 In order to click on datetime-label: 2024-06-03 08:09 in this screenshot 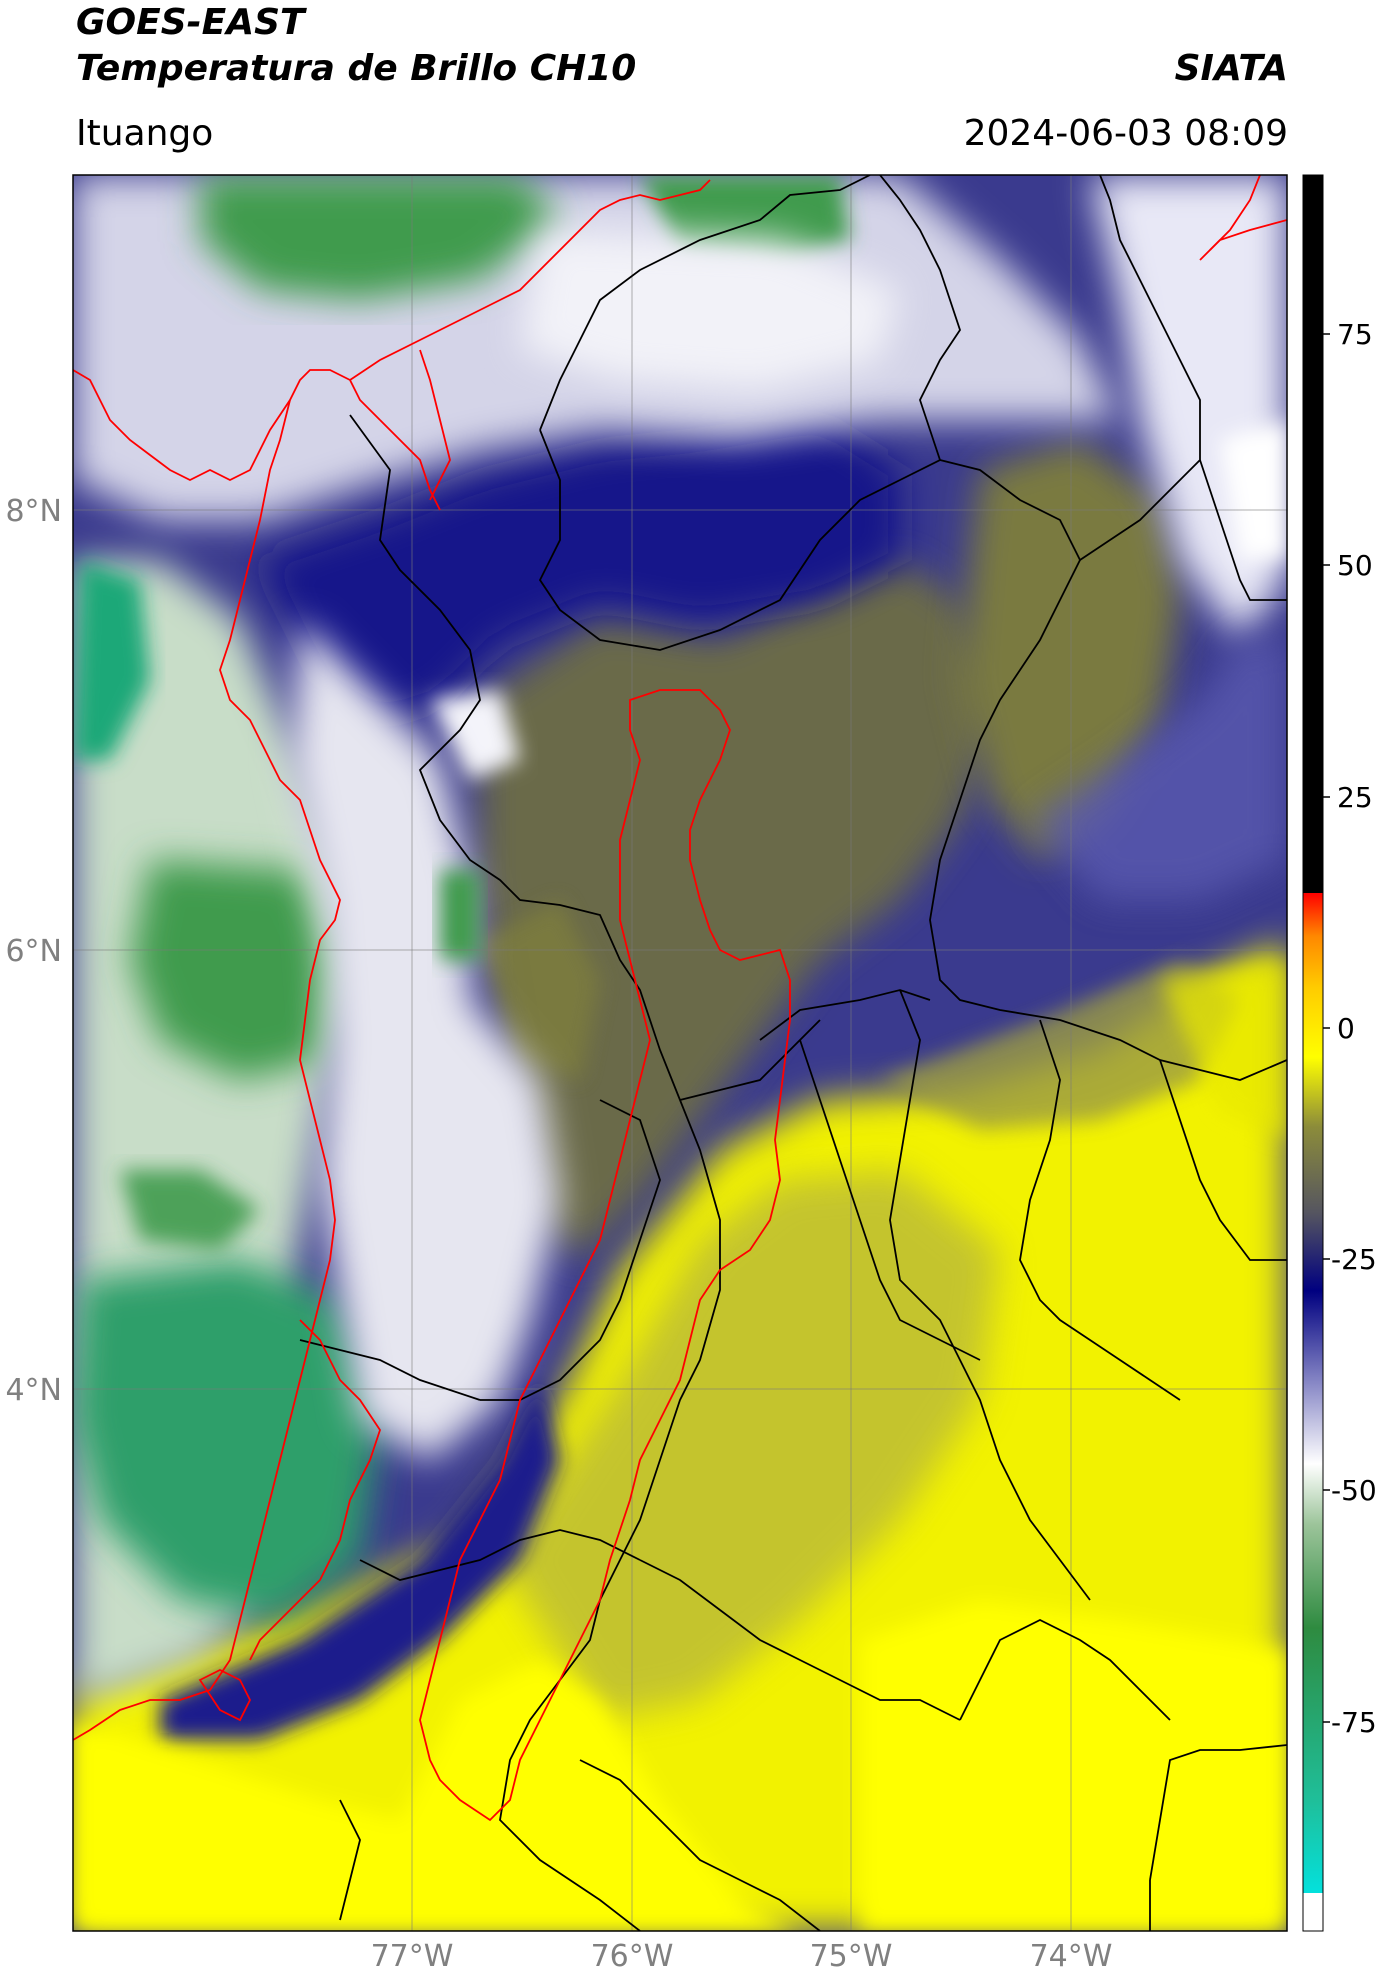, I will do `click(1125, 133)`.